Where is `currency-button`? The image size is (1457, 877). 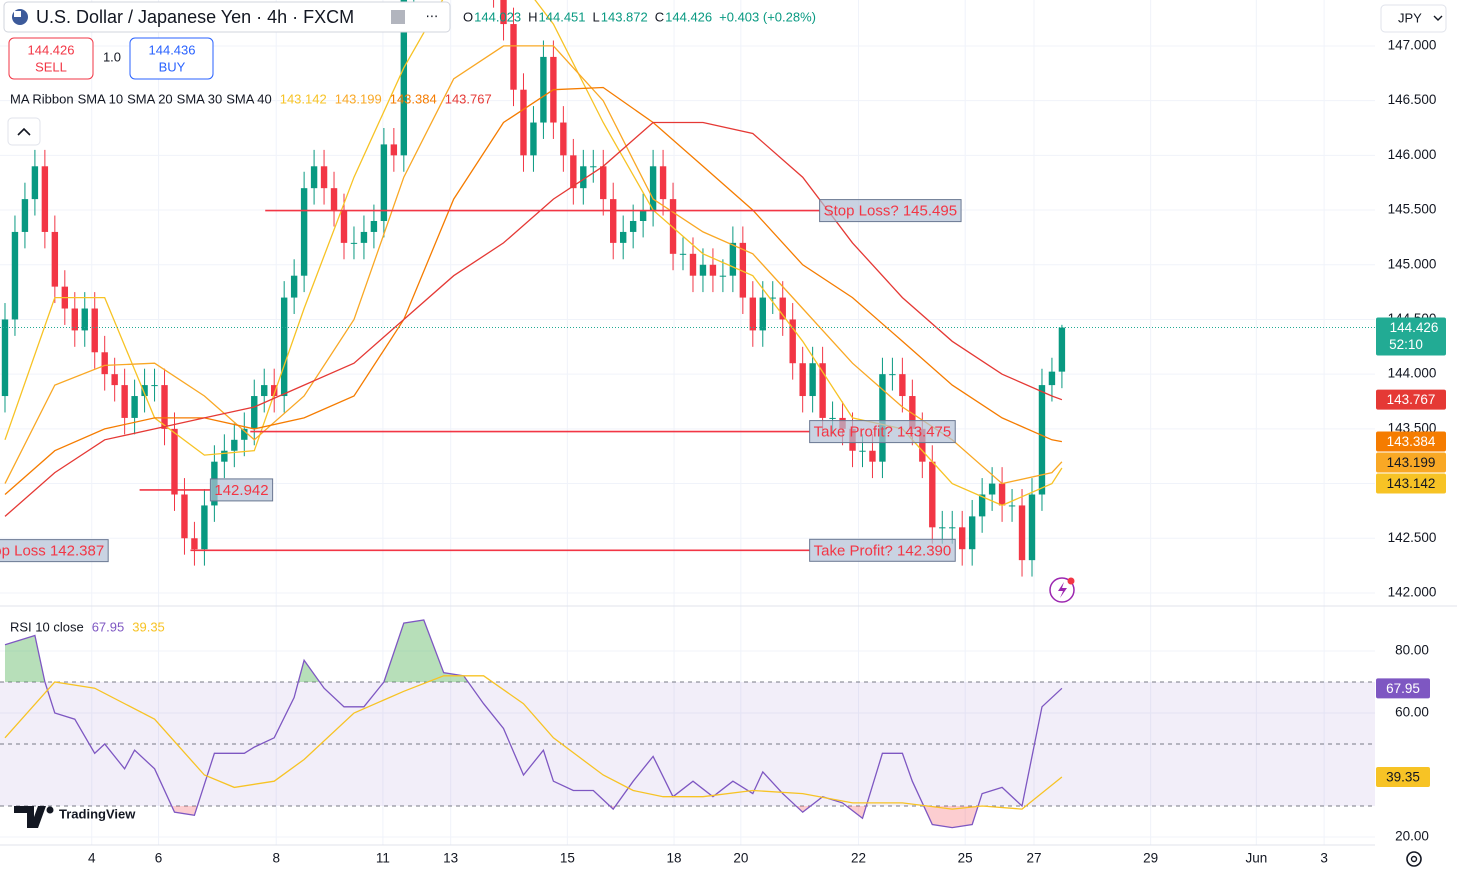 currency-button is located at coordinates (1413, 18).